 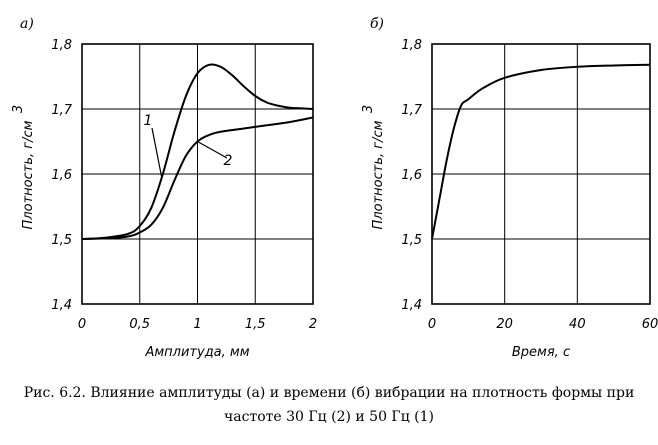 What do you see at coordinates (139, 324) in the screenshot?
I see `x-tick-label: 0,5` at bounding box center [139, 324].